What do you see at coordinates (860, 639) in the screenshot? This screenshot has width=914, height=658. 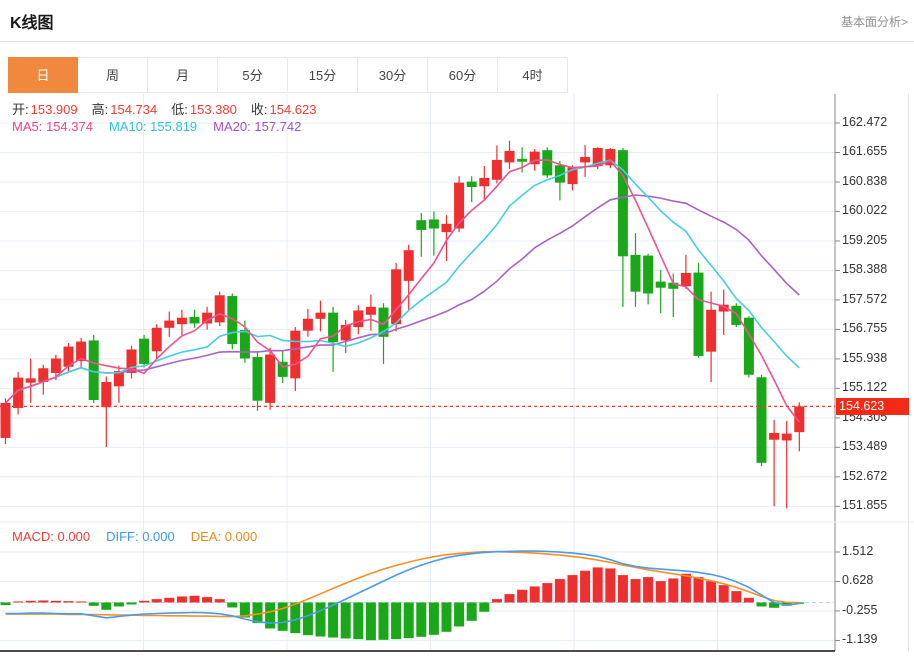 I see `macd-axis-label: -1.139` at bounding box center [860, 639].